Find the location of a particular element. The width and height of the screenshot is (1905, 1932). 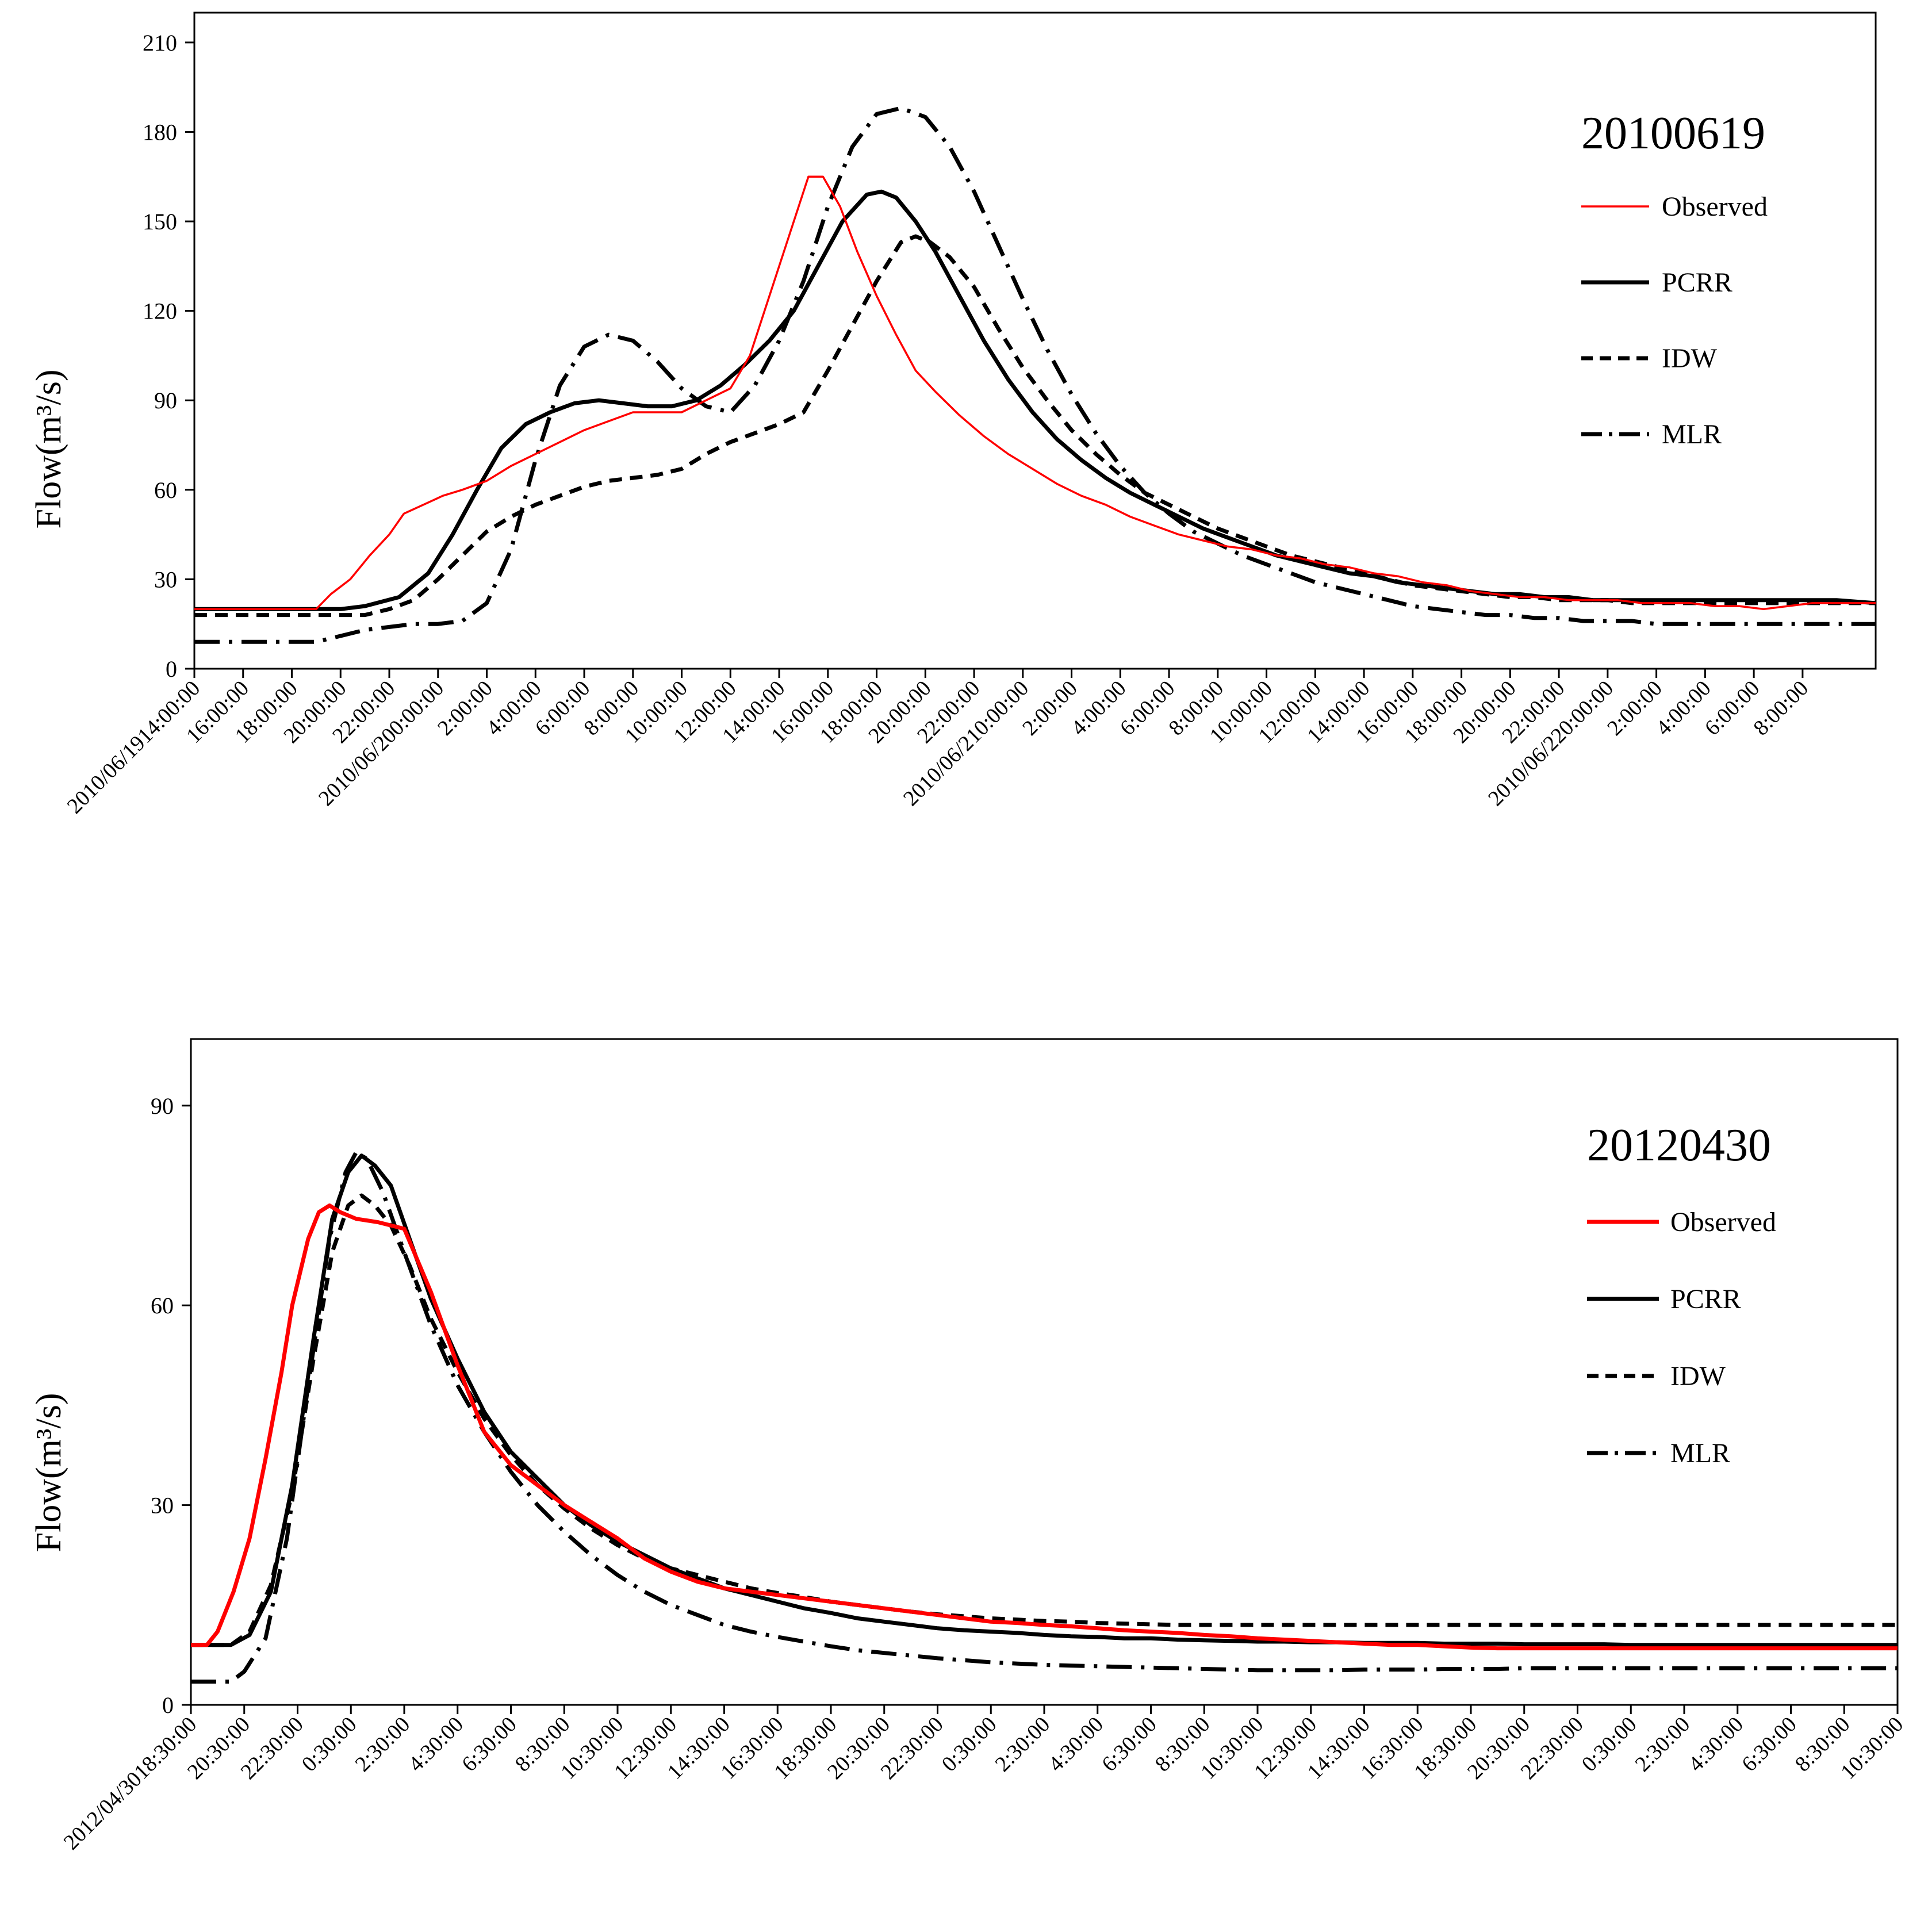

y-tick-label: 120 is located at coordinates (160, 311).